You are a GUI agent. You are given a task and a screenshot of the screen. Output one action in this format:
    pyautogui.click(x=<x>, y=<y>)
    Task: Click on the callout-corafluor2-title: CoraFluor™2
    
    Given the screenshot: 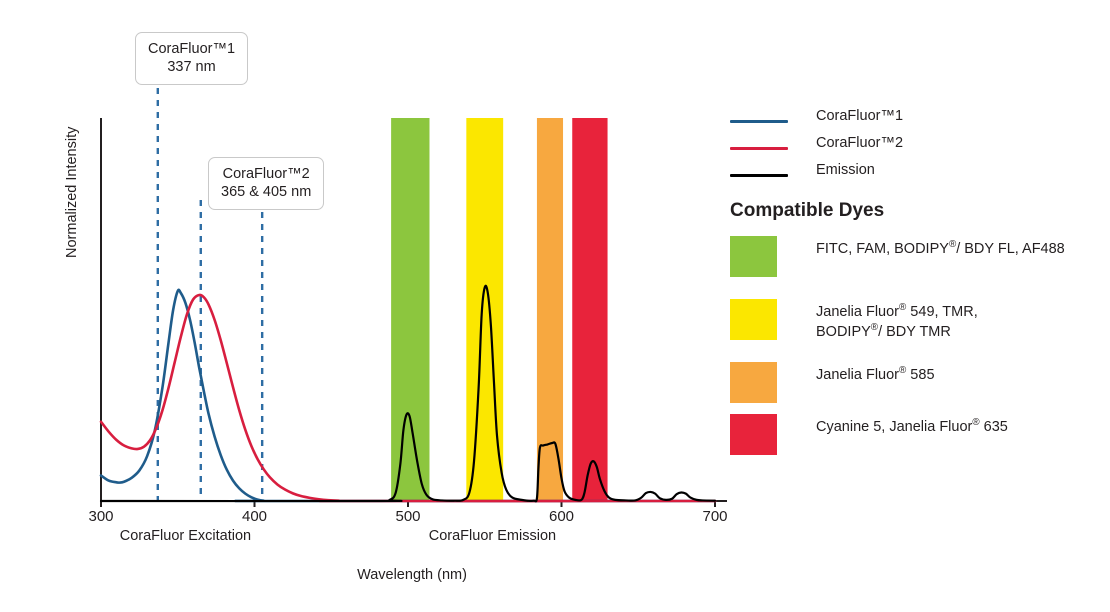 What is the action you would take?
    pyautogui.click(x=266, y=174)
    